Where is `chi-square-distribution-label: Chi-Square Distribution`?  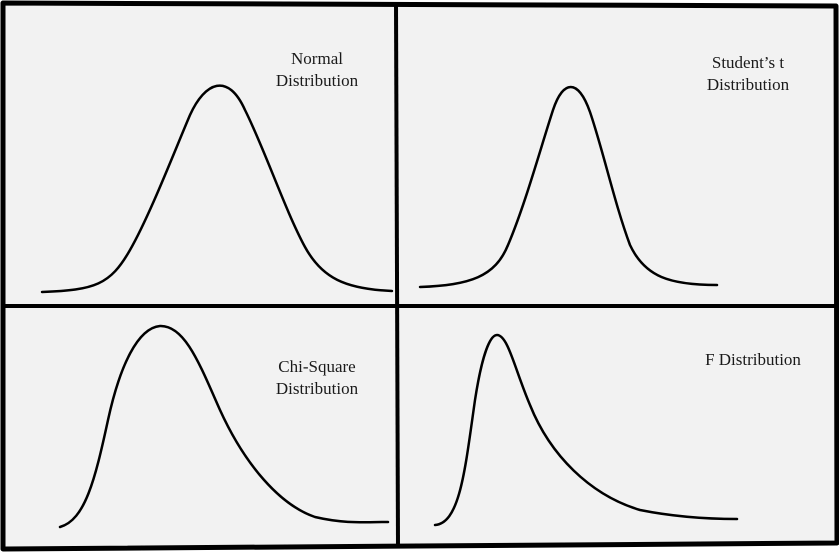
chi-square-distribution-label: Chi-Square Distribution is located at coordinates (317, 377).